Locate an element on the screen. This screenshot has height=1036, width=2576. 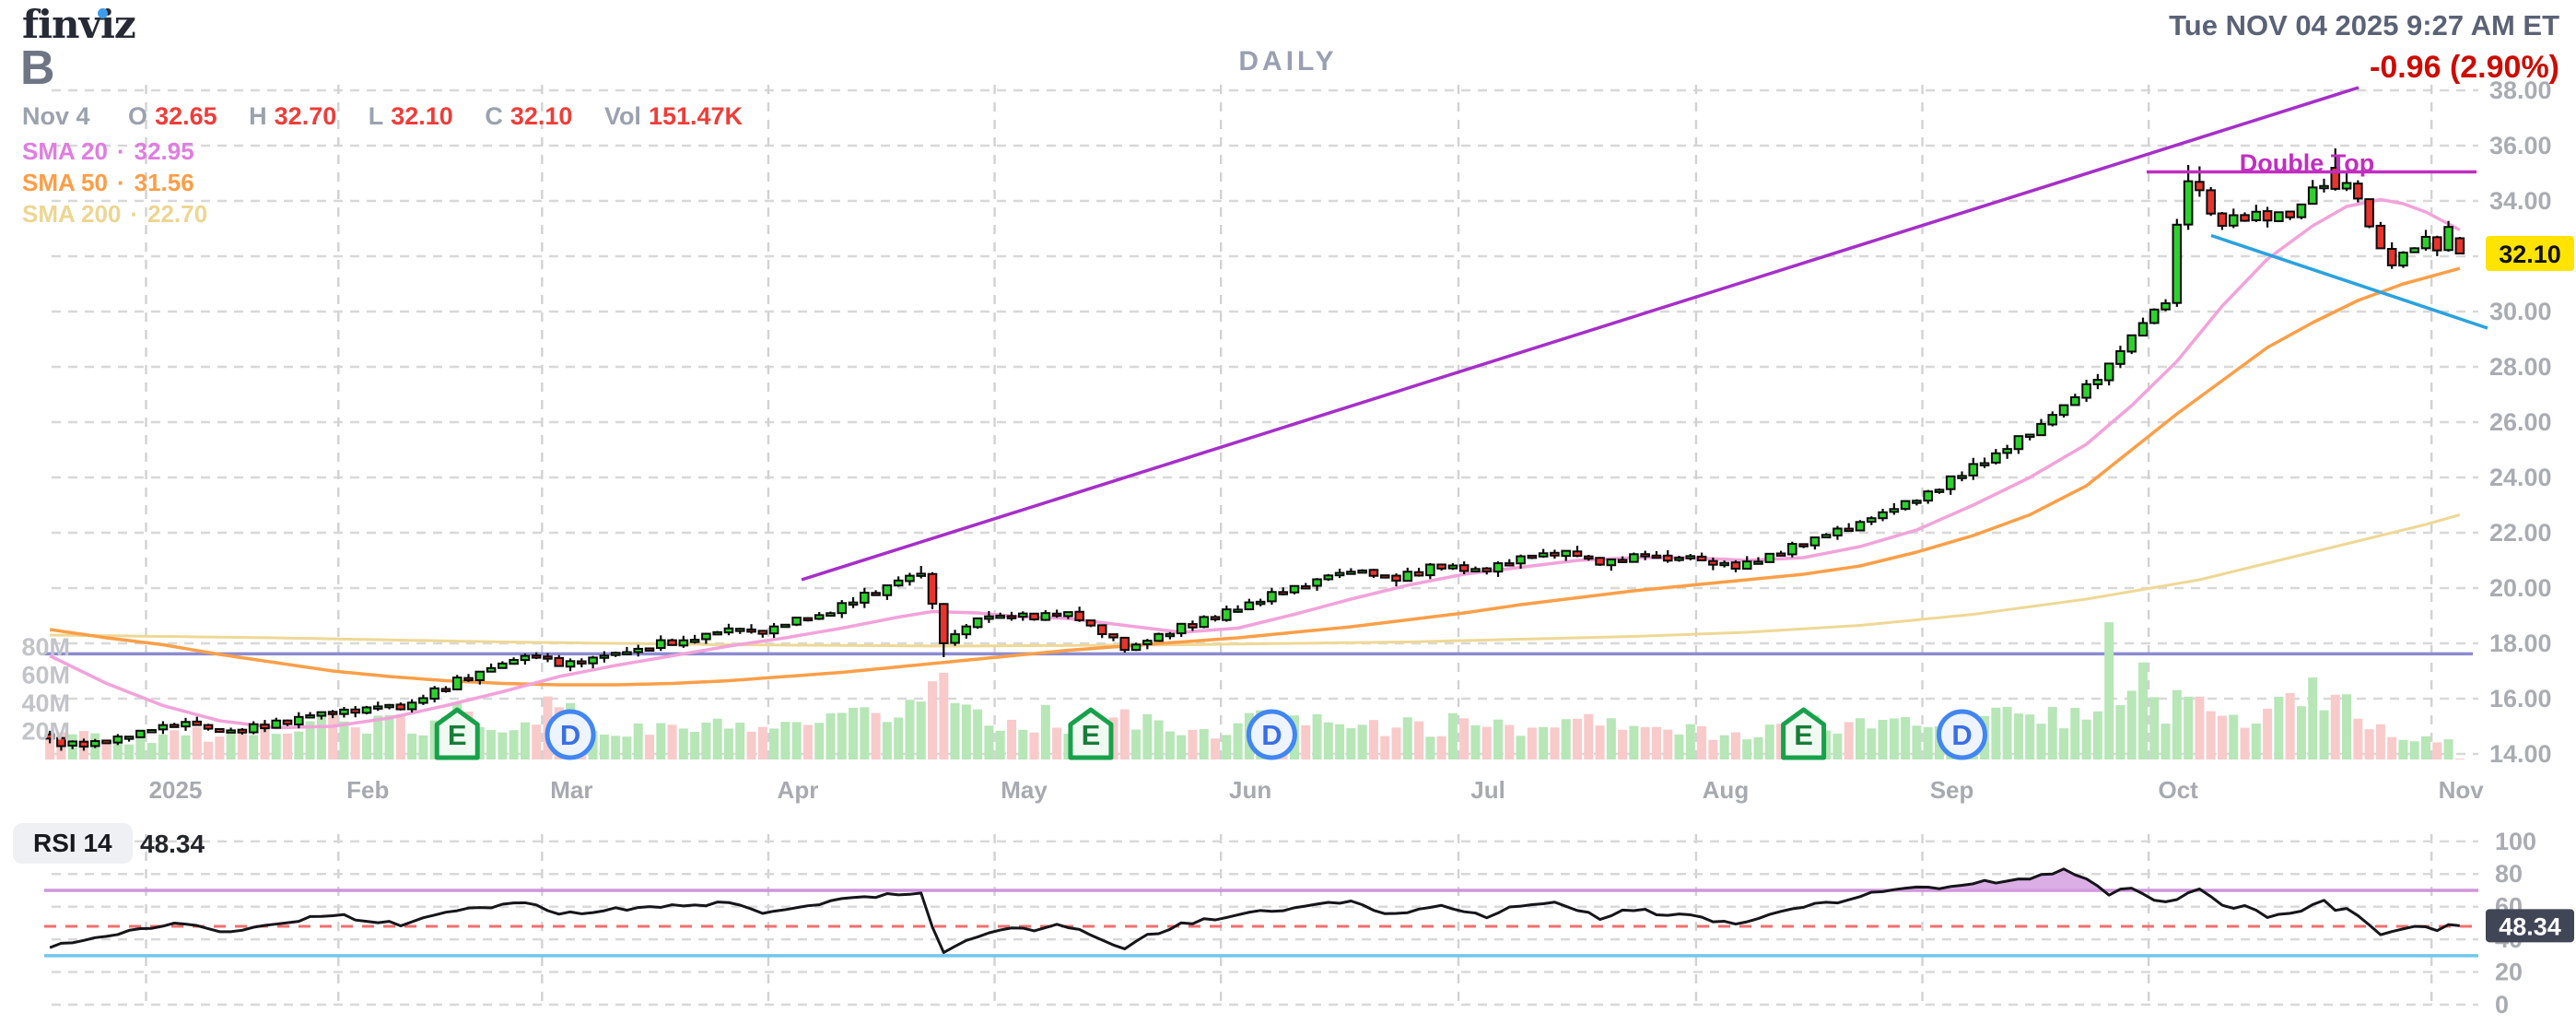
volume-bars is located at coordinates (1255, 691).